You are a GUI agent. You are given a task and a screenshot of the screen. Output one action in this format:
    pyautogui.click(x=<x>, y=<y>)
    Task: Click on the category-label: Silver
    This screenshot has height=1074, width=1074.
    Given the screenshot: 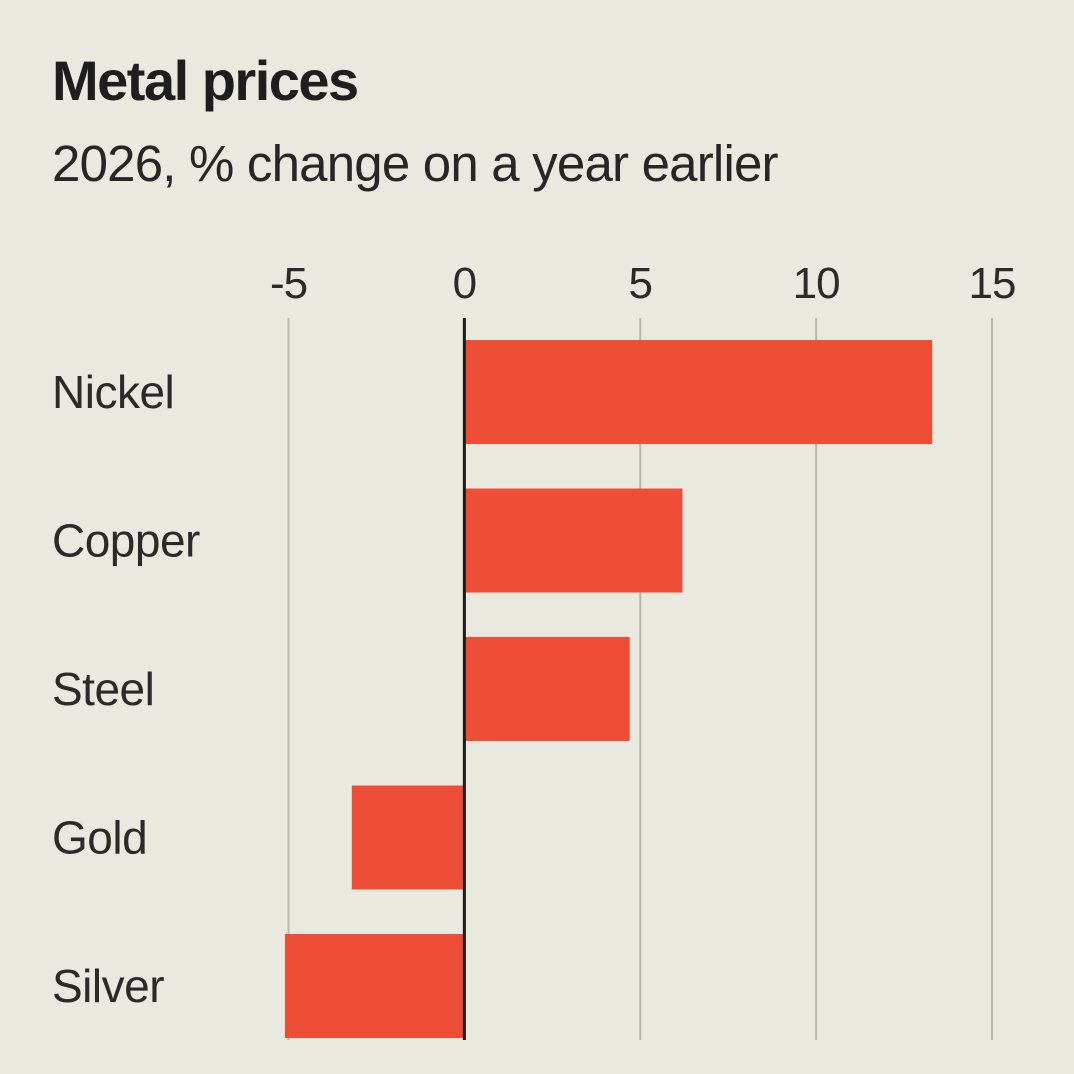 What is the action you would take?
    pyautogui.click(x=108, y=986)
    